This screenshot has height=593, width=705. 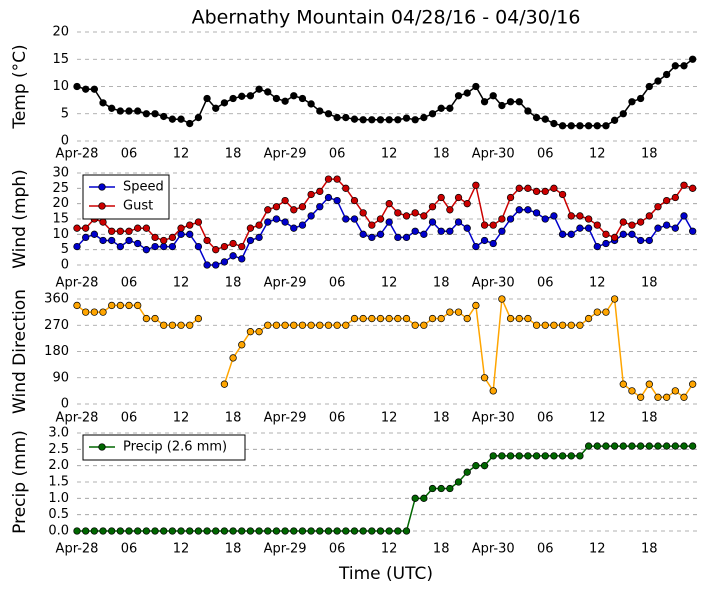 What do you see at coordinates (60, 173) in the screenshot?
I see `y-tick-label: 30` at bounding box center [60, 173].